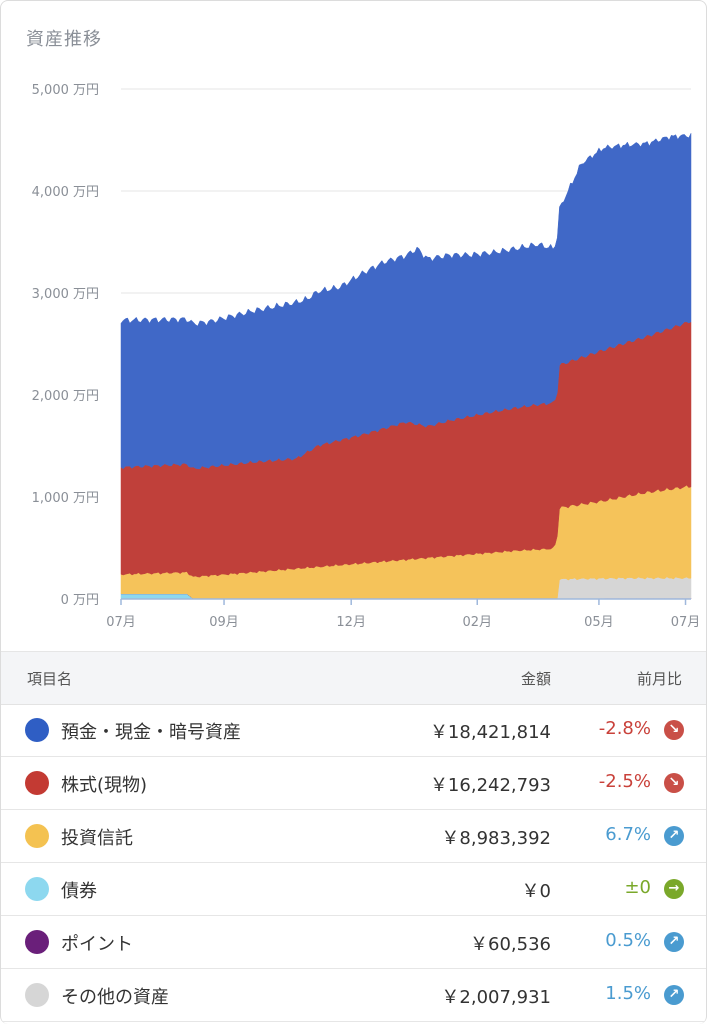 The width and height of the screenshot is (709, 1024). I want to click on table-row: 預金・現金・暗号資産 ￥18,421,814 -2.8% ↘, so click(353, 730).